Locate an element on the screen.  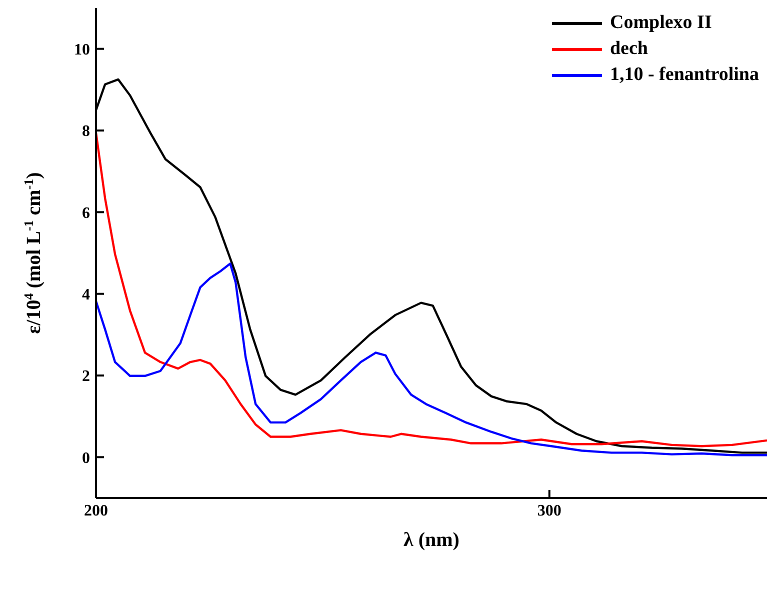
y-tick-label: 6 is located at coordinates (86, 213).